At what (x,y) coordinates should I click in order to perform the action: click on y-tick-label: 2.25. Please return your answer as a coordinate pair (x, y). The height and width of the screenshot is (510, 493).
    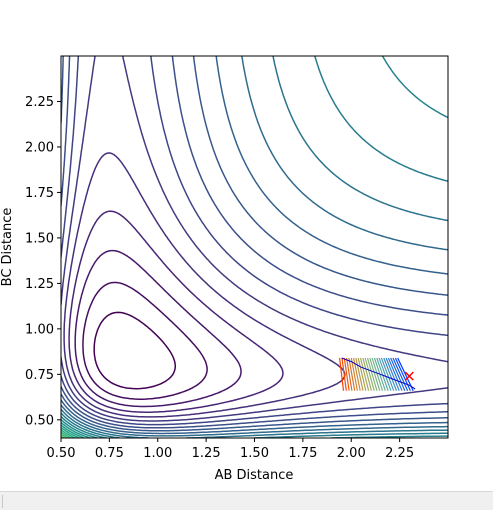
    Looking at the image, I should click on (39, 102).